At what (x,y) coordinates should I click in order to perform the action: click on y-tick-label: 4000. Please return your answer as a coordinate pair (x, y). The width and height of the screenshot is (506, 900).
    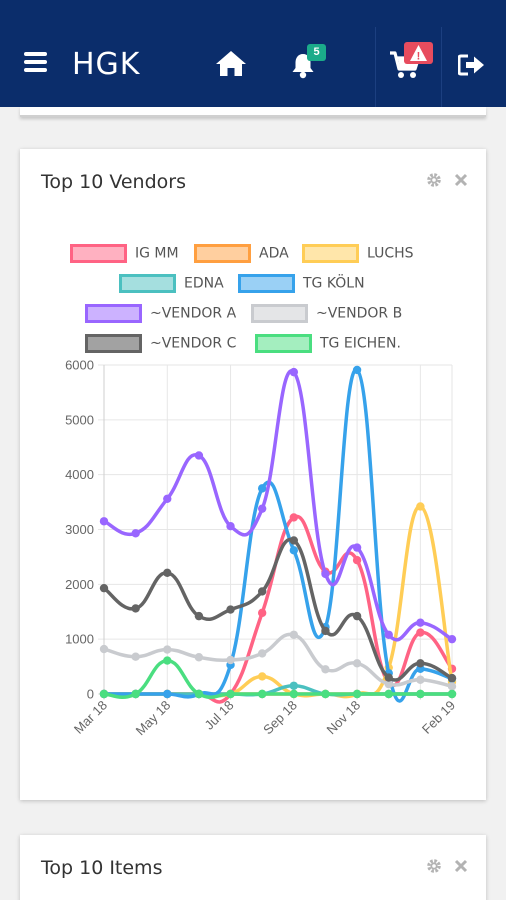
    Looking at the image, I should click on (79, 474).